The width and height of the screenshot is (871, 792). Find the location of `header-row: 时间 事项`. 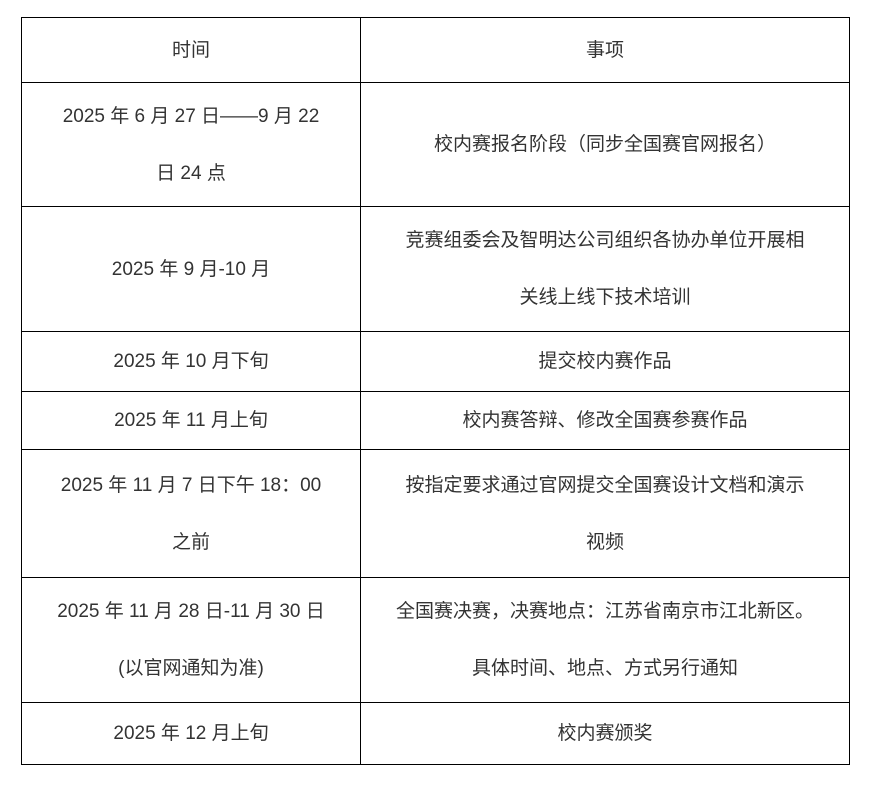

header-row: 时间 事项 is located at coordinates (435, 50).